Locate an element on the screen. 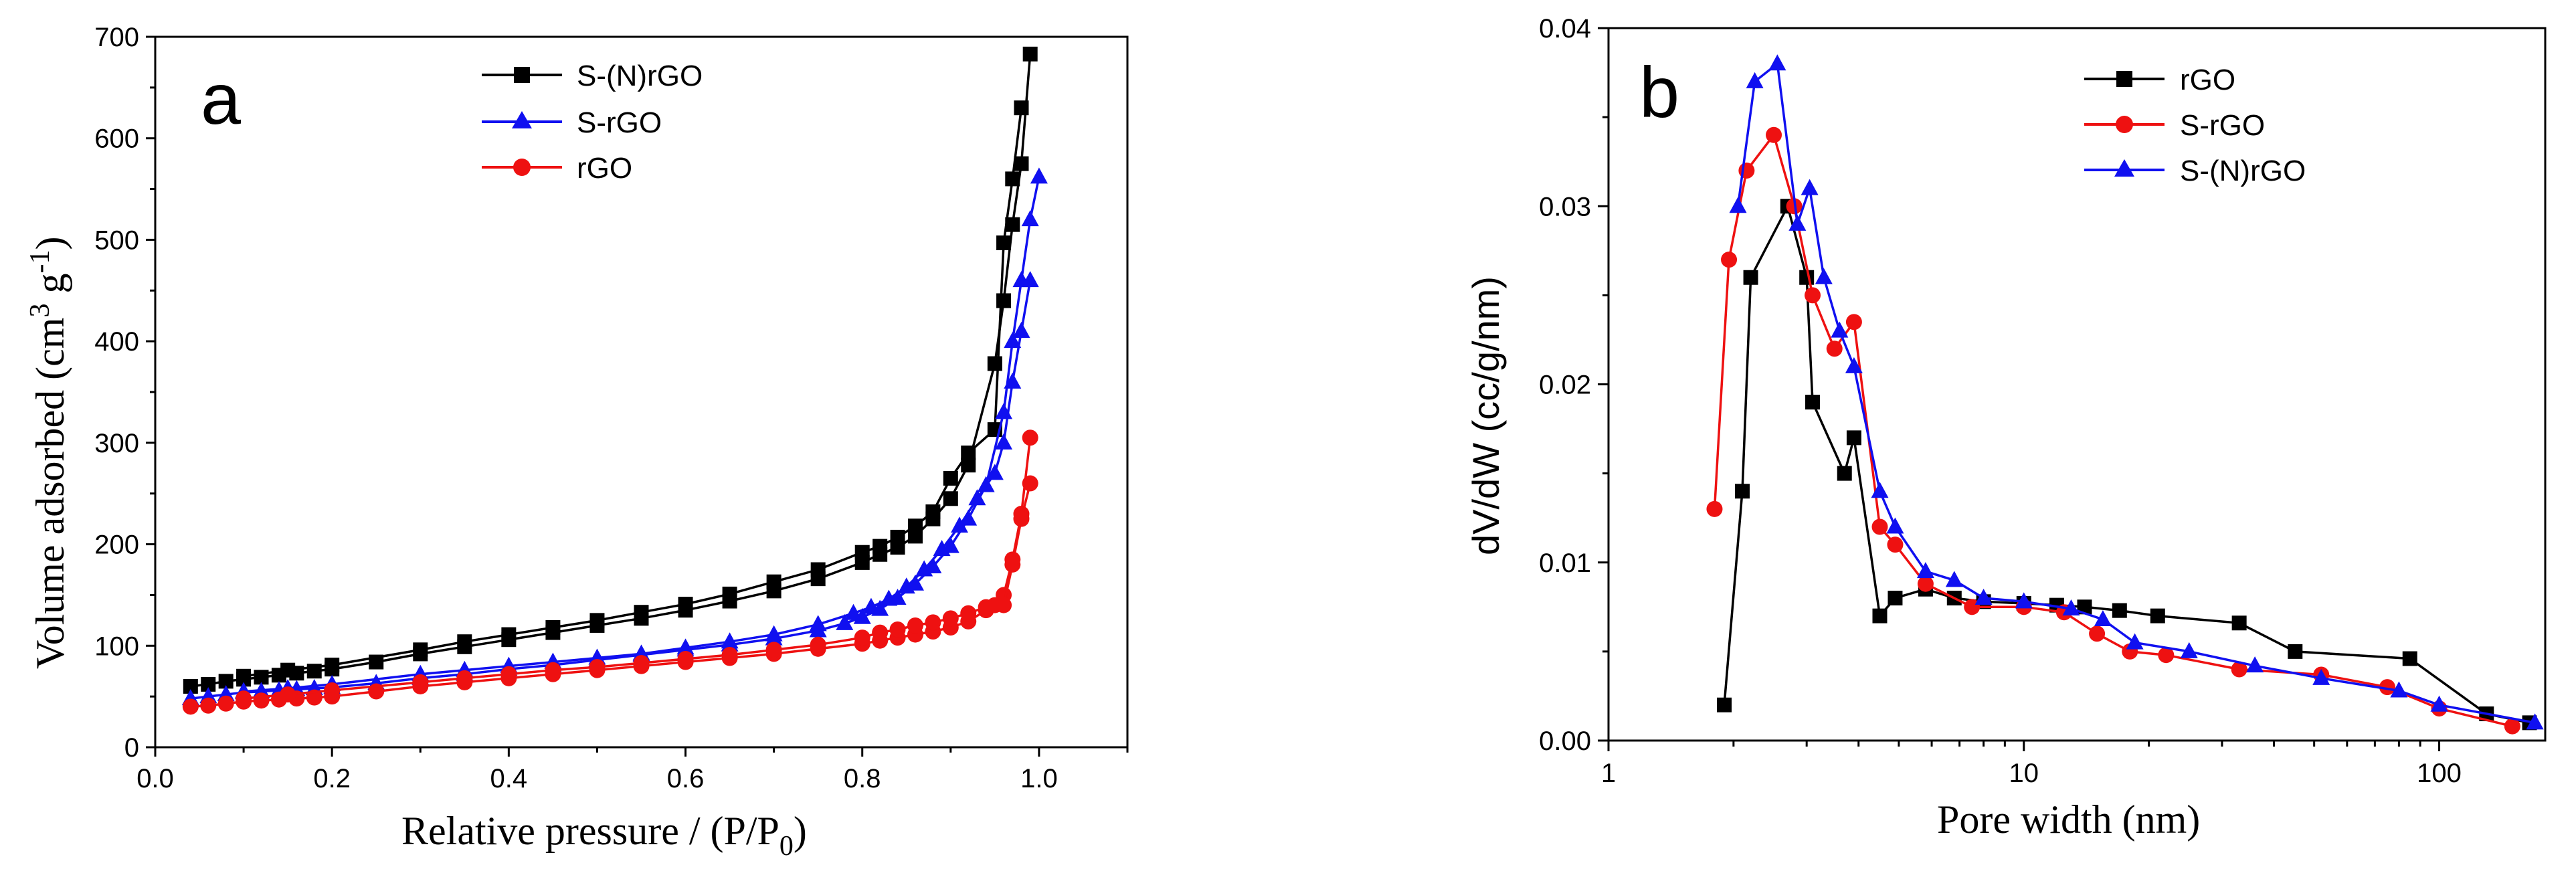  chart-a-xlabel-end: ) is located at coordinates (800, 831).